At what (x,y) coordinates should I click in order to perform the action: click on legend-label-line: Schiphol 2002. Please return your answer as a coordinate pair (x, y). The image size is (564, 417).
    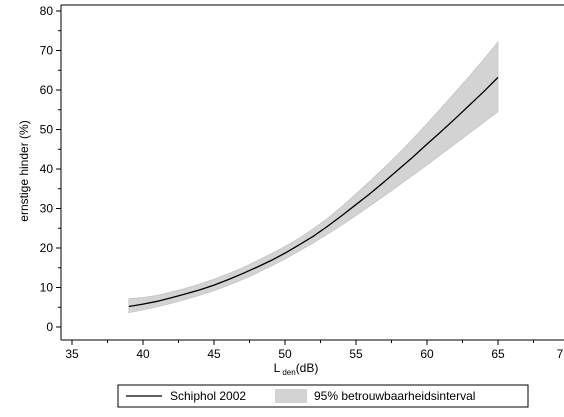
    Looking at the image, I should click on (208, 396).